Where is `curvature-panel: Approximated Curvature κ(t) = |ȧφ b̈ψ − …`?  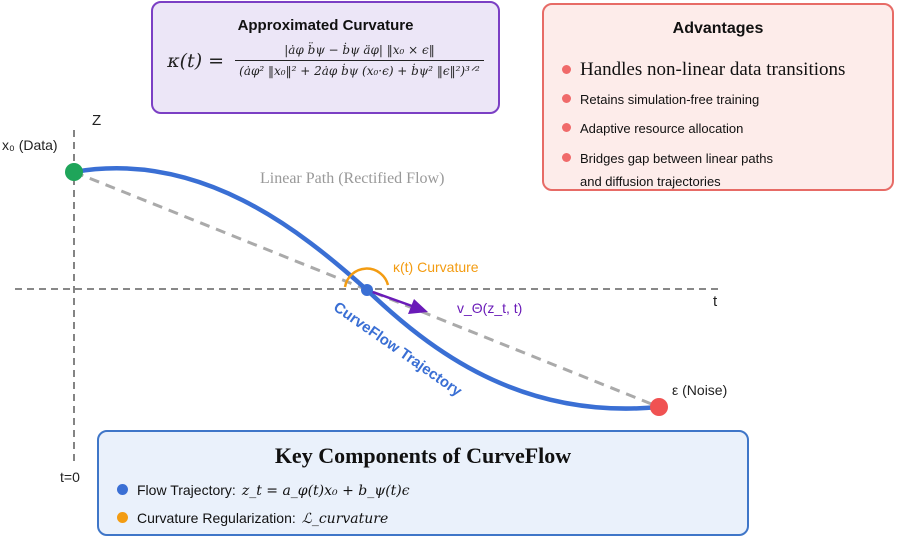 curvature-panel: Approximated Curvature κ(t) = |ȧφ b̈ψ − … is located at coordinates (325, 57).